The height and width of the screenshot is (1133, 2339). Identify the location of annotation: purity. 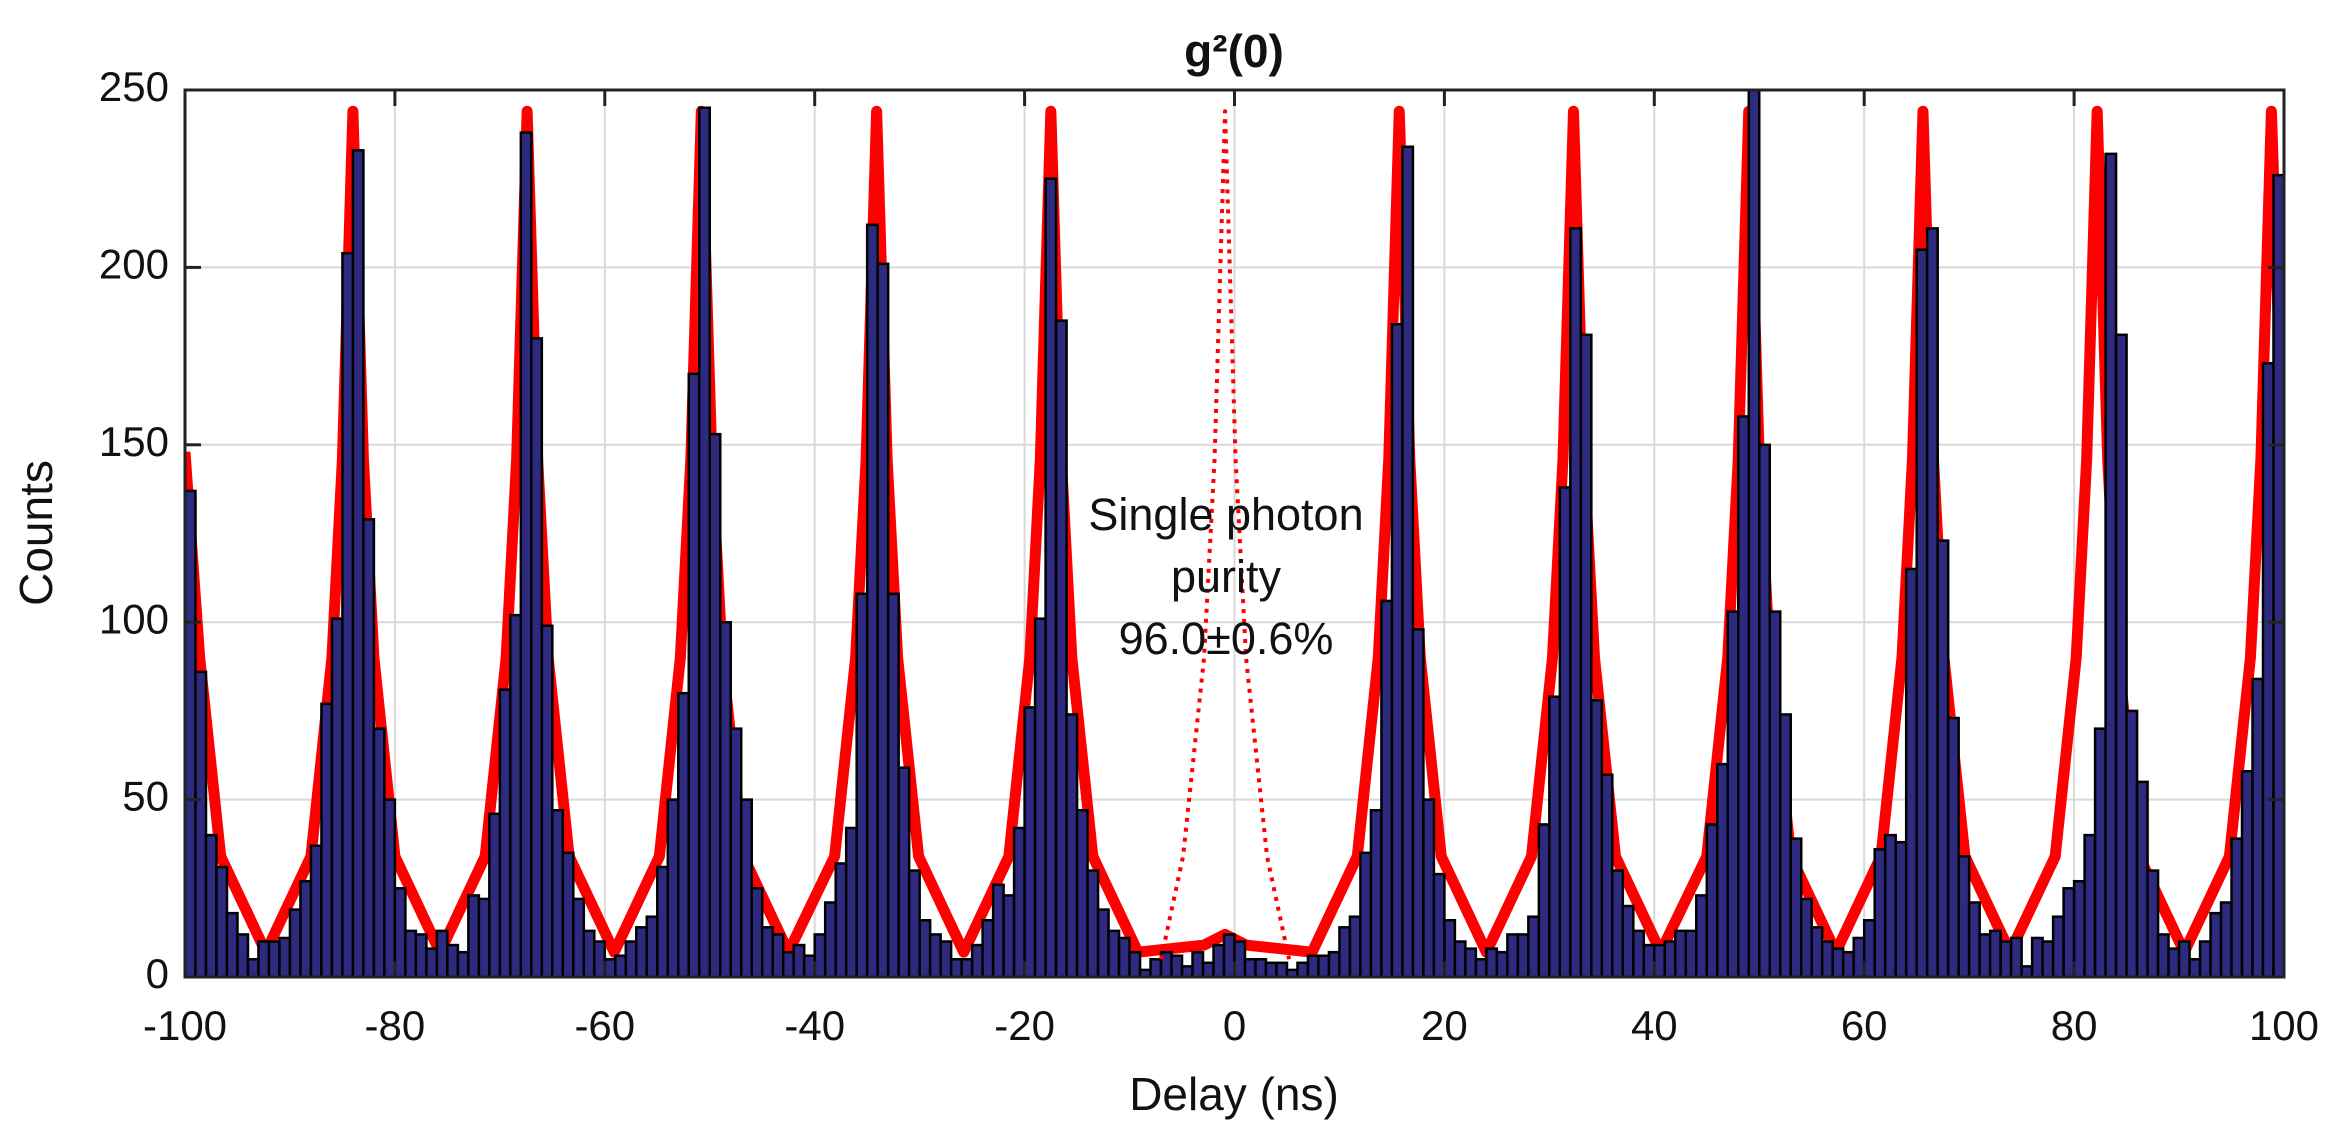
(1226, 576).